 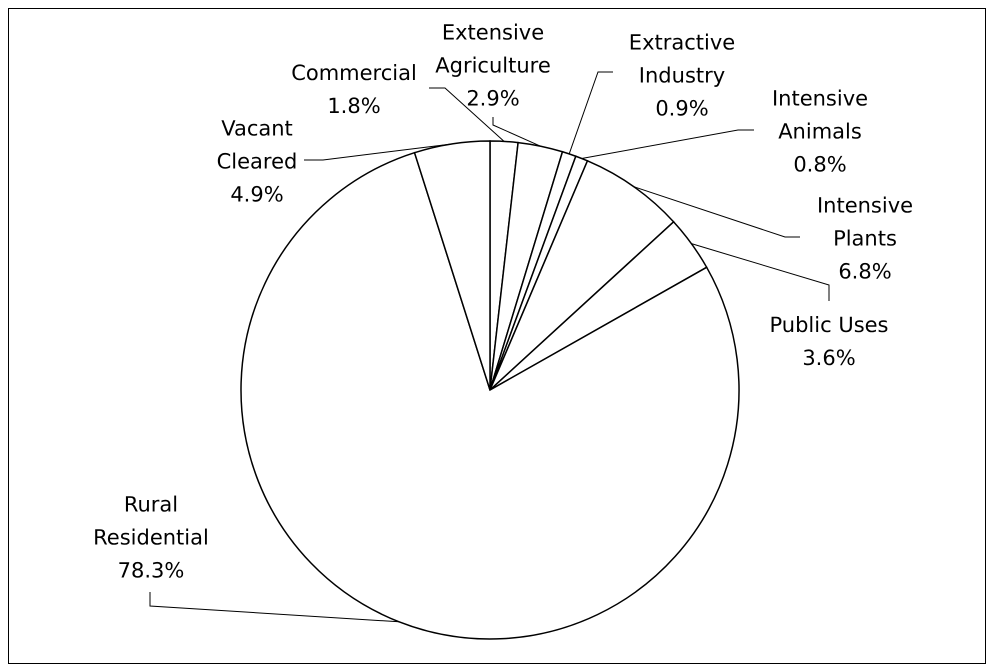 I want to click on slice-label: Public Uses, so click(x=829, y=324).